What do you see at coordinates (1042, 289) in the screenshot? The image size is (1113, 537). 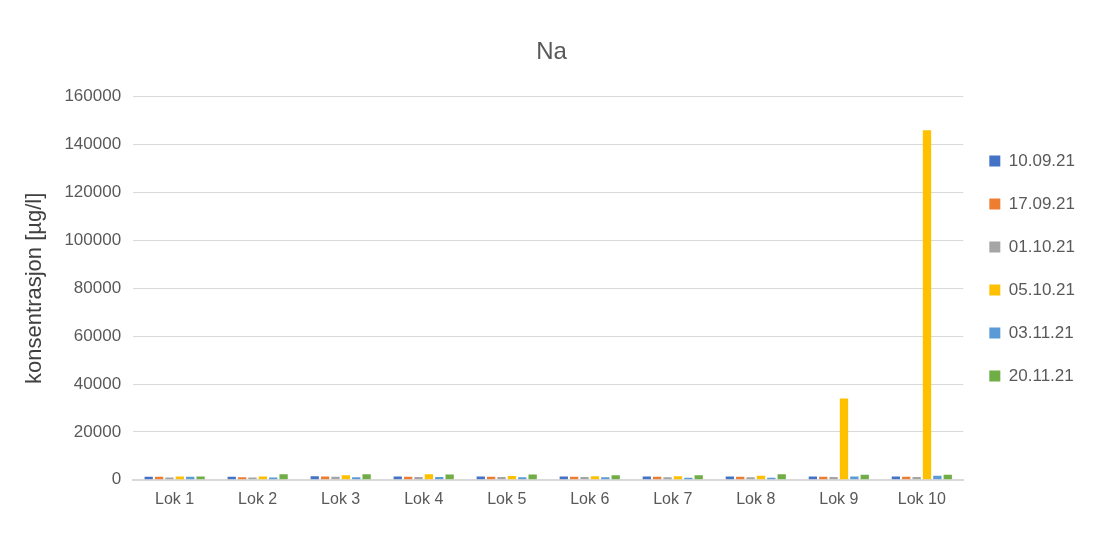 I see `legend-label: 05.10.21` at bounding box center [1042, 289].